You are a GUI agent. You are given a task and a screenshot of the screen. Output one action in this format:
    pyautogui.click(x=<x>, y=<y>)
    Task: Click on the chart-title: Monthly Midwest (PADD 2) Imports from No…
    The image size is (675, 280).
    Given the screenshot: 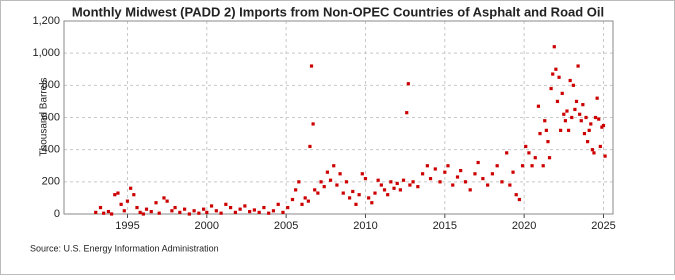 What is the action you would take?
    pyautogui.click(x=338, y=11)
    